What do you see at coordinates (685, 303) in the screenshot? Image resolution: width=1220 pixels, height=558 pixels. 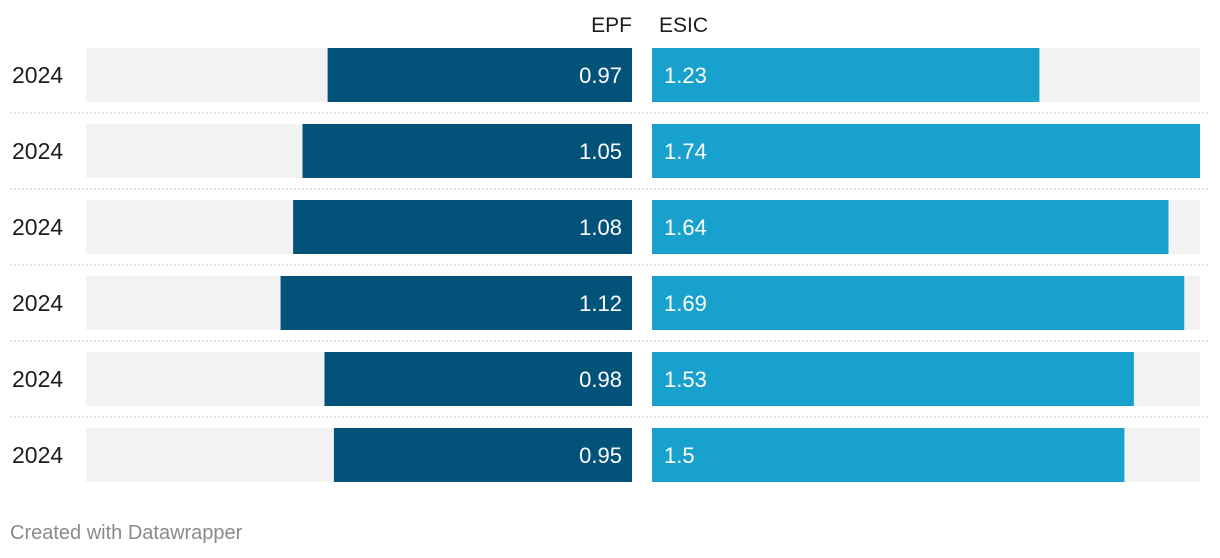 I see `esic-value-label: 1.69` at bounding box center [685, 303].